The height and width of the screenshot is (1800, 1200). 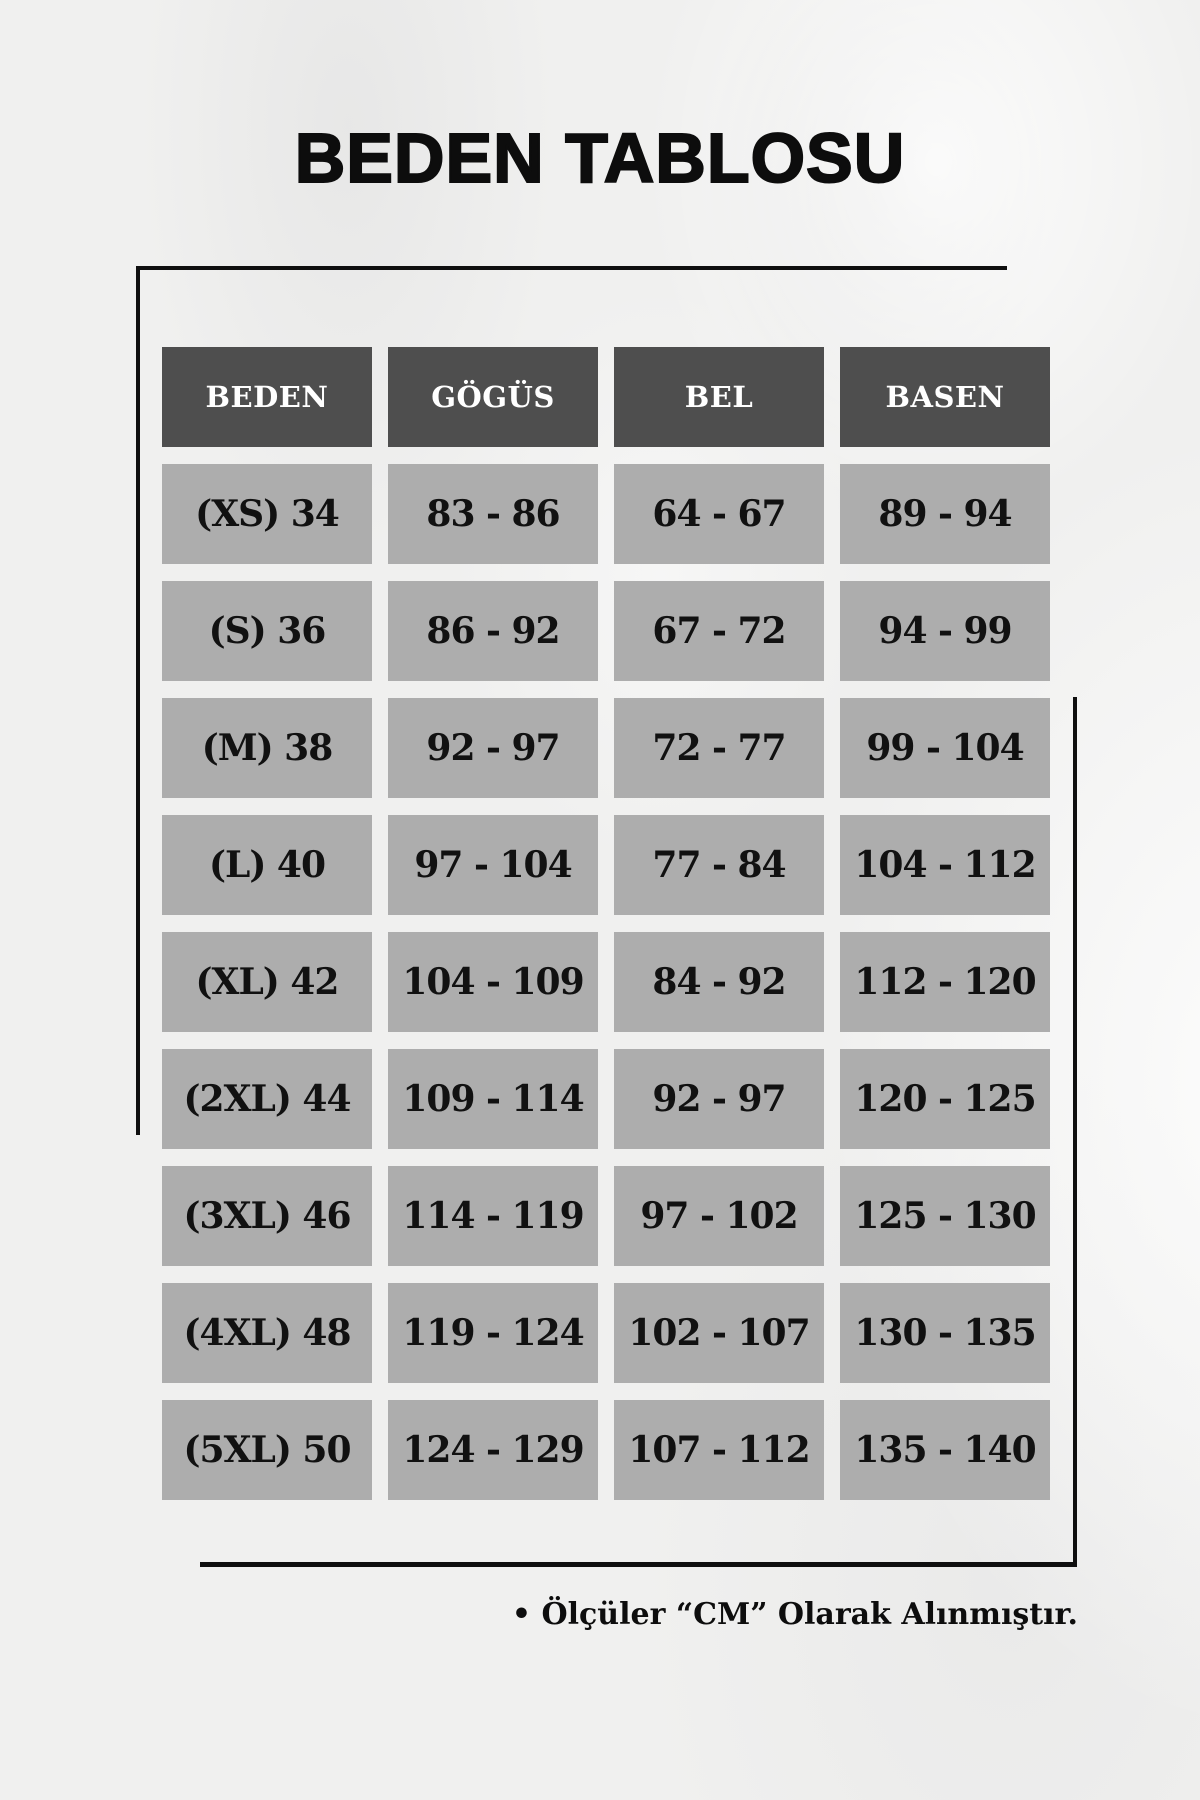 What do you see at coordinates (493, 631) in the screenshot?
I see `measurement-cell: 86 - 92` at bounding box center [493, 631].